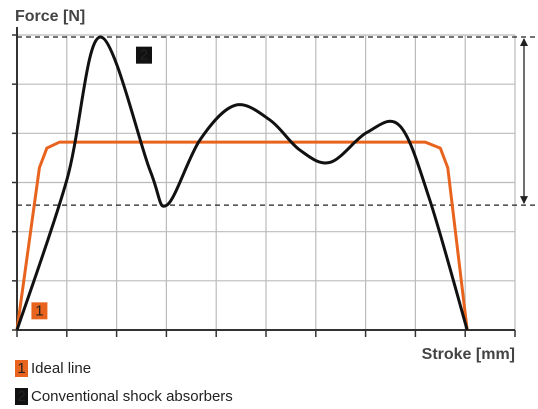  Describe the element at coordinates (468, 354) in the screenshot. I see `x-axis-label: Stroke [mm]` at that location.